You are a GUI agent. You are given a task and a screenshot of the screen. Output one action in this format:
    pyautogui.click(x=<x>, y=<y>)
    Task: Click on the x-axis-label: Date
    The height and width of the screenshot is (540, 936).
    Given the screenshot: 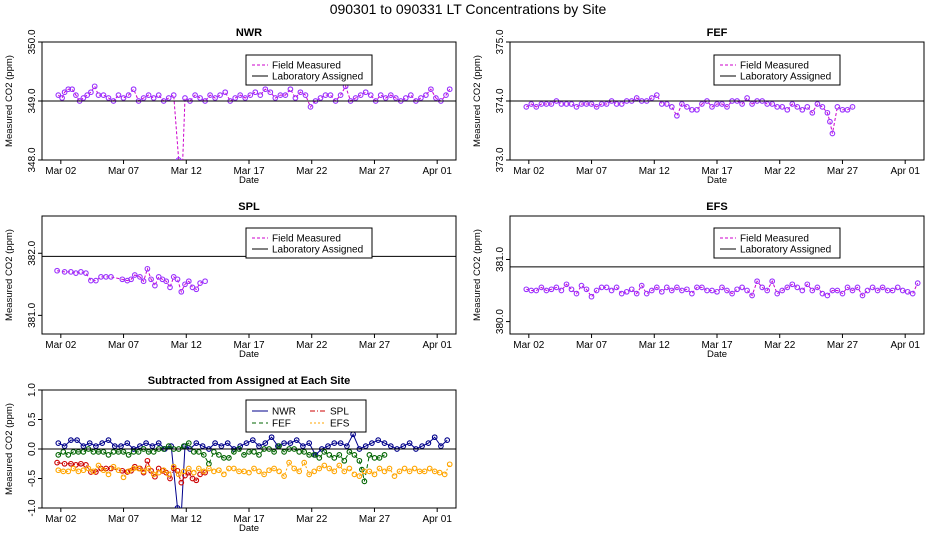 What is the action you would take?
    pyautogui.click(x=249, y=528)
    